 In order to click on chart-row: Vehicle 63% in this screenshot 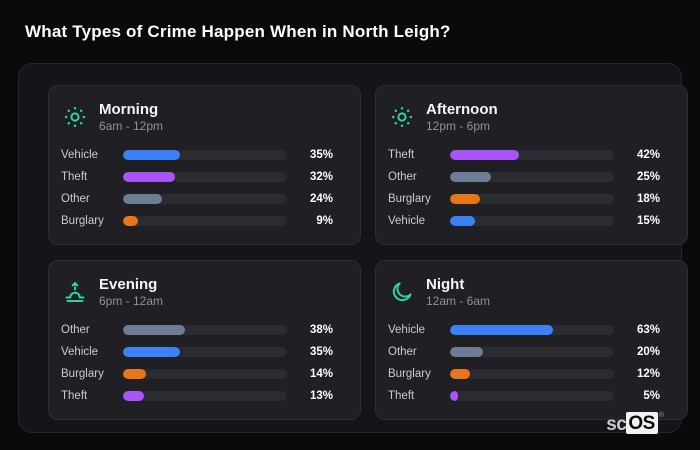, I will do `click(524, 330)`.